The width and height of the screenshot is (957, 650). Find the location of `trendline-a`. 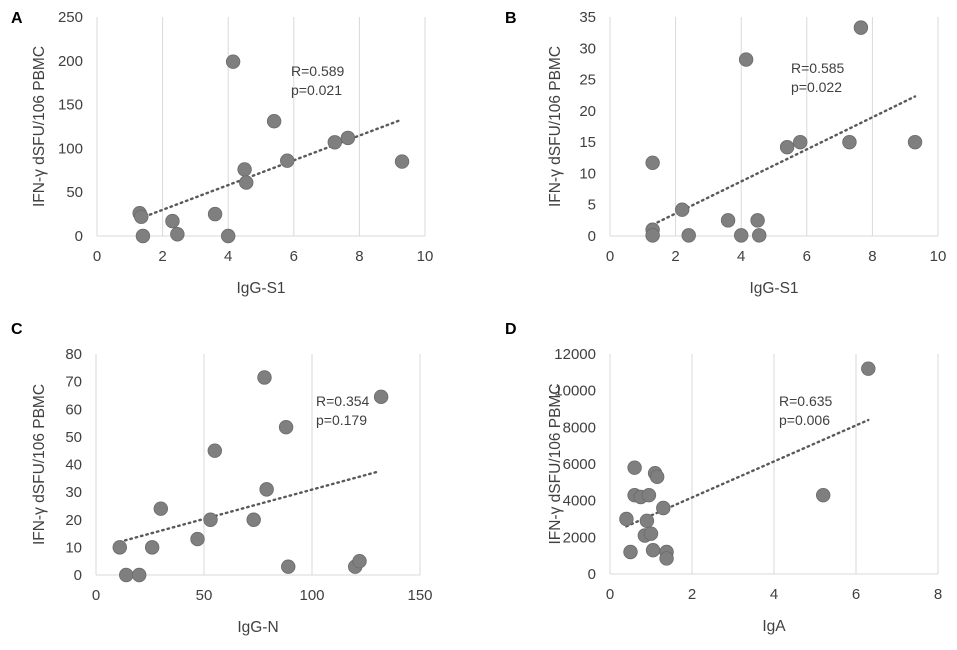

trendline-a is located at coordinates (271, 169).